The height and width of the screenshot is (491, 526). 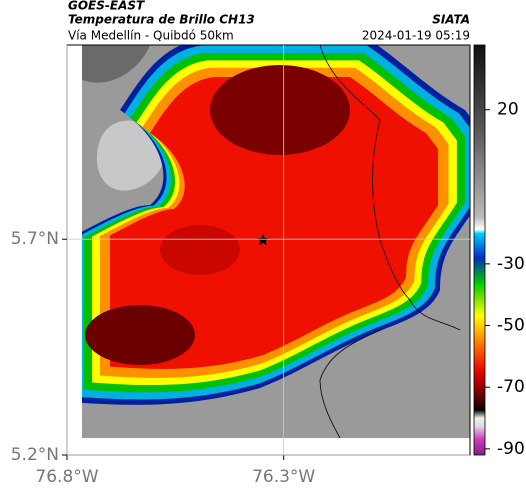 I want to click on datetime: 2024-01-19 05:19, so click(x=416, y=36).